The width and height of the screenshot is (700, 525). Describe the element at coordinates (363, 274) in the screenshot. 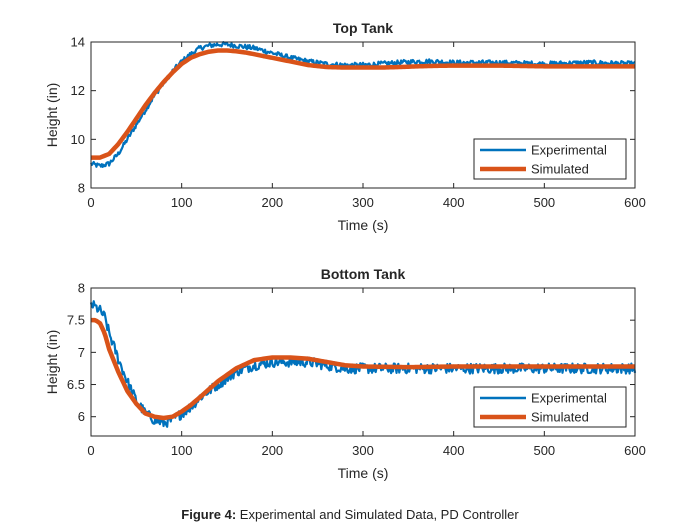

I see `chart-title: Bottom Tank` at that location.